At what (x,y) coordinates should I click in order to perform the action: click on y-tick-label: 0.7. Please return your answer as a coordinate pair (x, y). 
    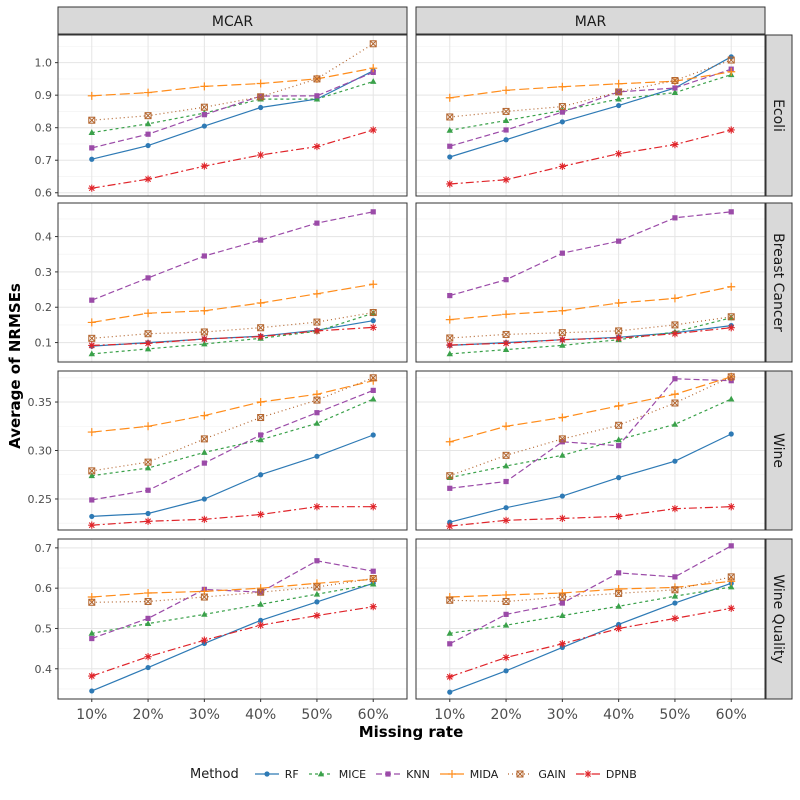
    Looking at the image, I should click on (44, 160).